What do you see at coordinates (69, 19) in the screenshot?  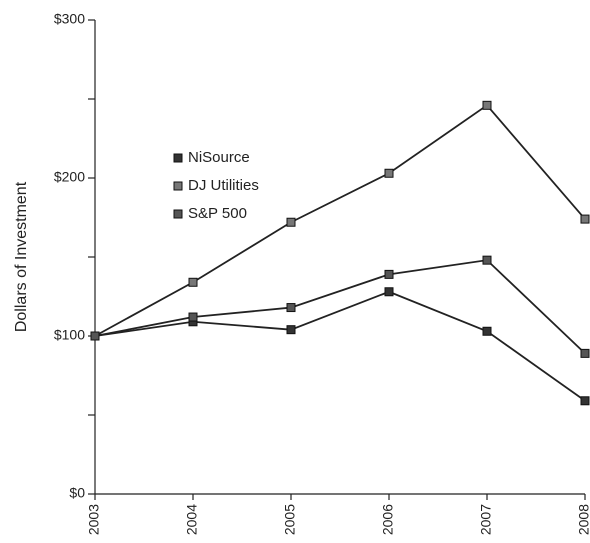 I see `y-tick-label: $300` at bounding box center [69, 19].